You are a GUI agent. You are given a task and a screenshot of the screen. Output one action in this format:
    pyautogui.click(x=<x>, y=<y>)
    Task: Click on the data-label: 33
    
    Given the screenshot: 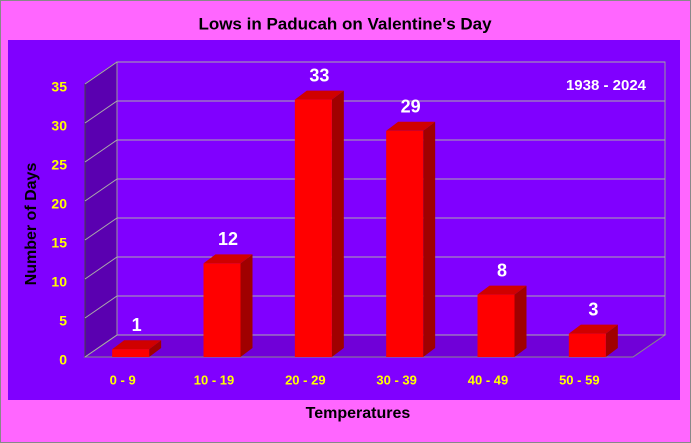 What is the action you would take?
    pyautogui.click(x=319, y=75)
    